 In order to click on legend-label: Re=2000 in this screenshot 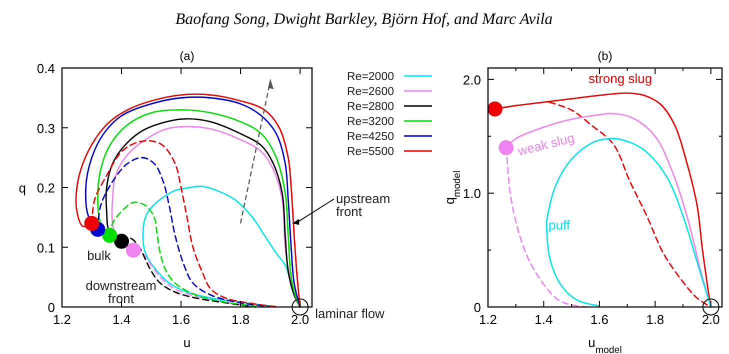, I will do `click(370, 77)`.